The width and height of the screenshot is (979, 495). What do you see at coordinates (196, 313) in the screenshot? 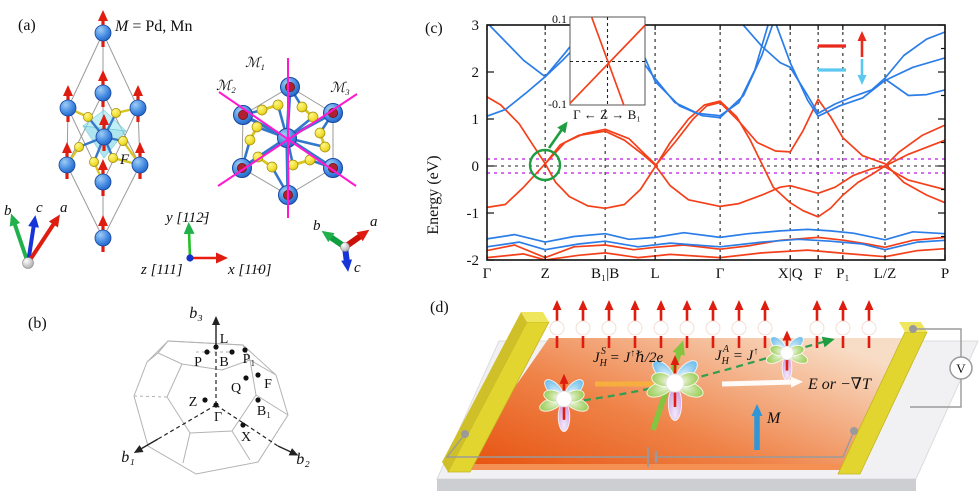
I see `b3-axis-label: b₃` at bounding box center [196, 313].